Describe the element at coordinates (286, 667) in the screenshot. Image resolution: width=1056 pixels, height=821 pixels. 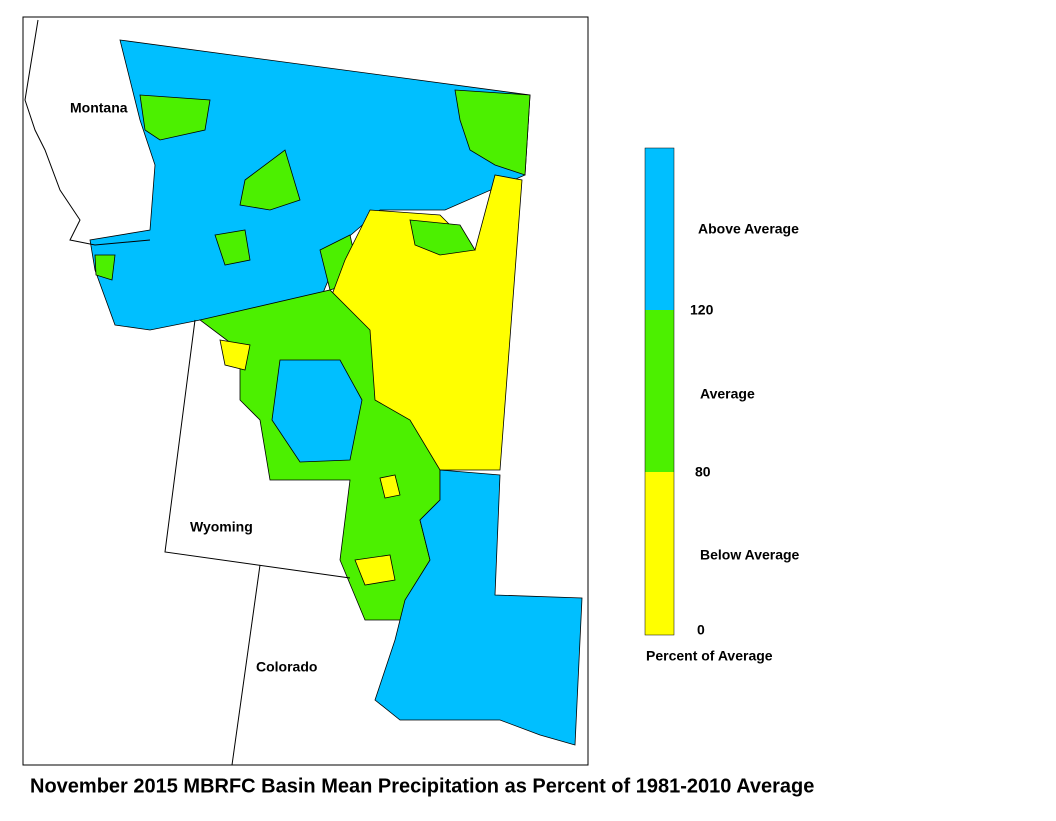
I see `state-label: Colorado` at that location.